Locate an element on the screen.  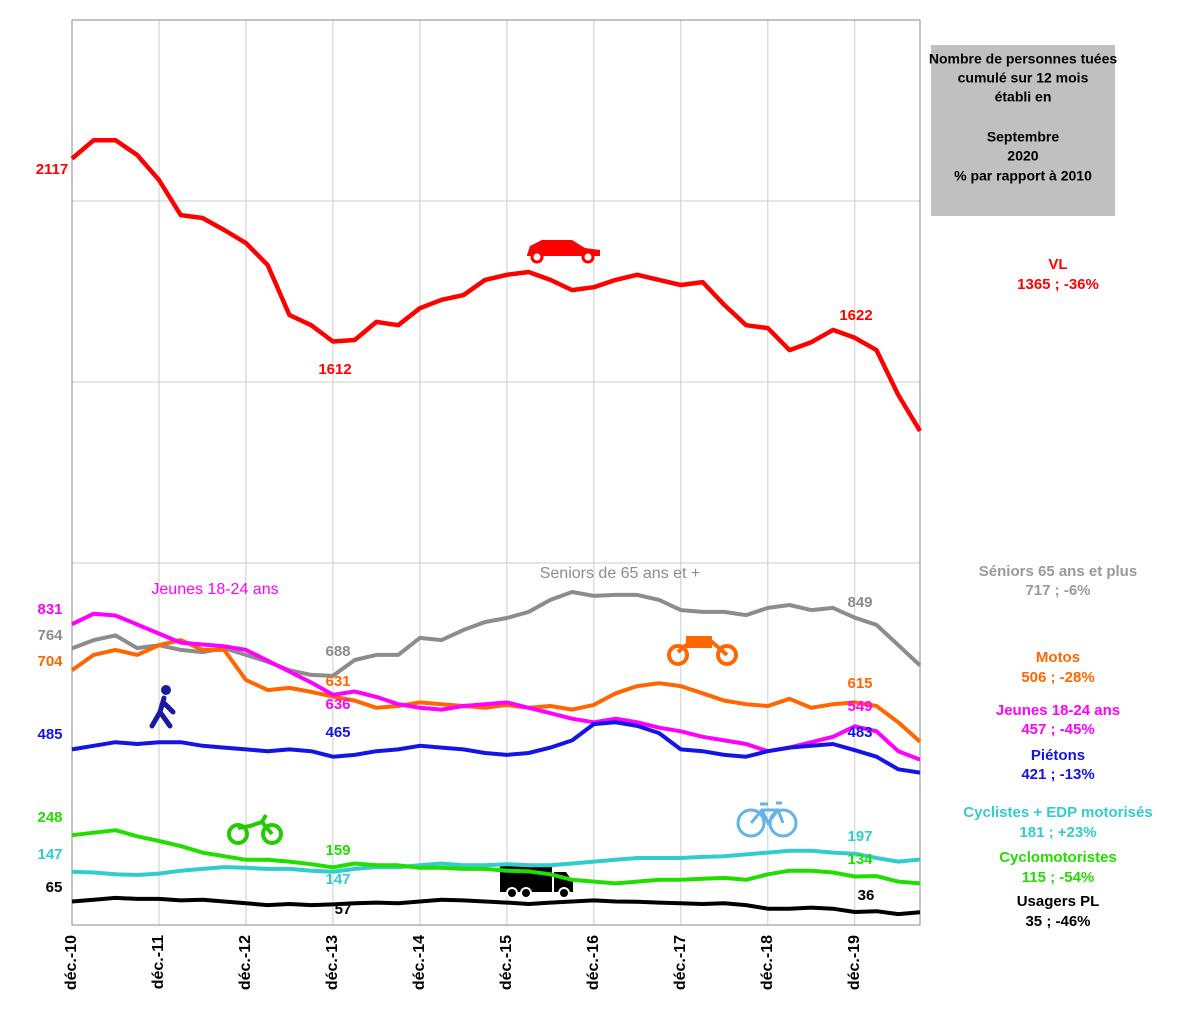
point-label: 1612 is located at coordinates (334, 369).